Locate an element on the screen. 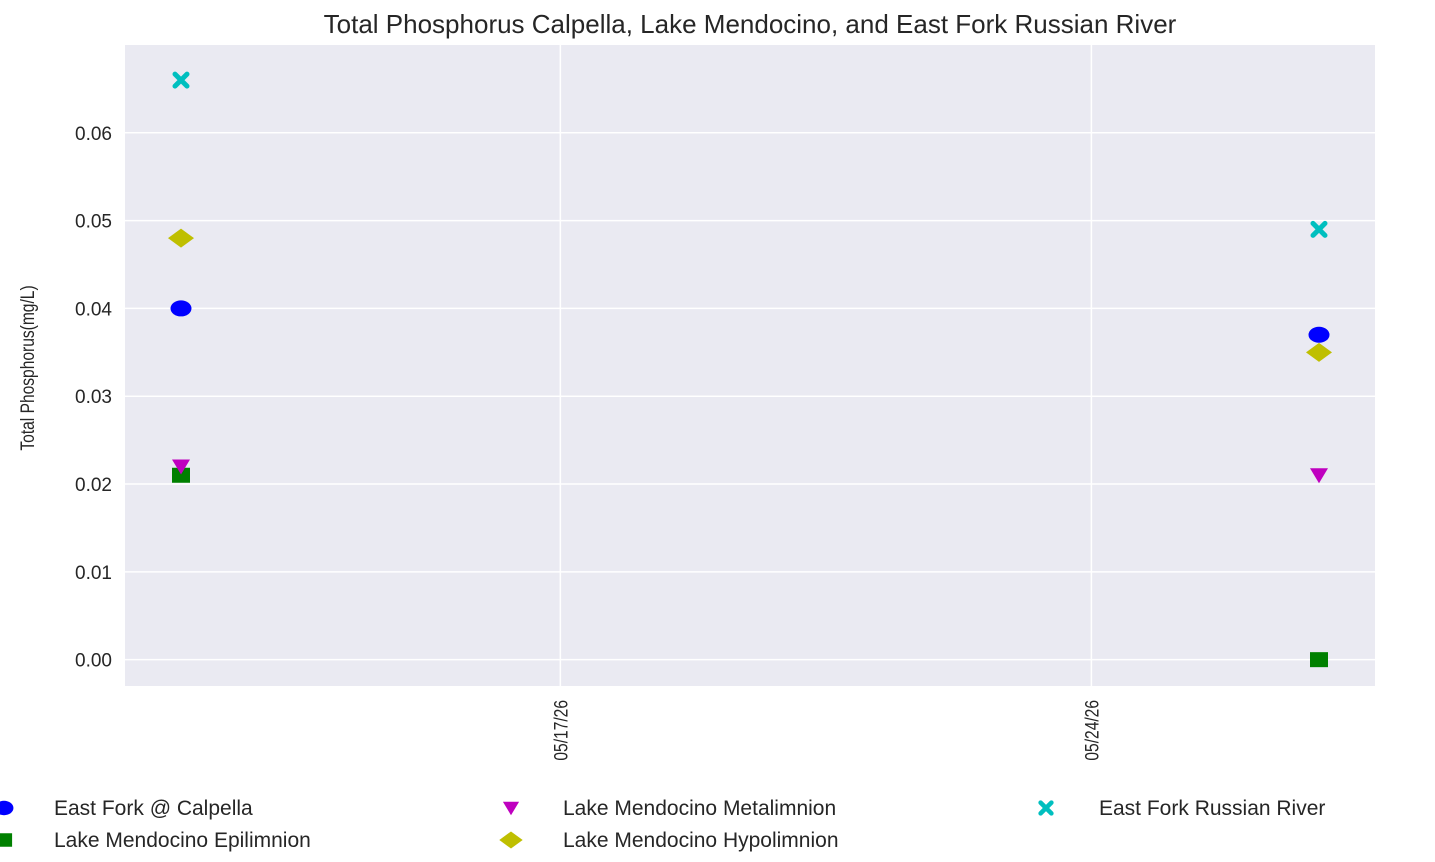  x-tick-label: 05/17/26 is located at coordinates (561, 730).